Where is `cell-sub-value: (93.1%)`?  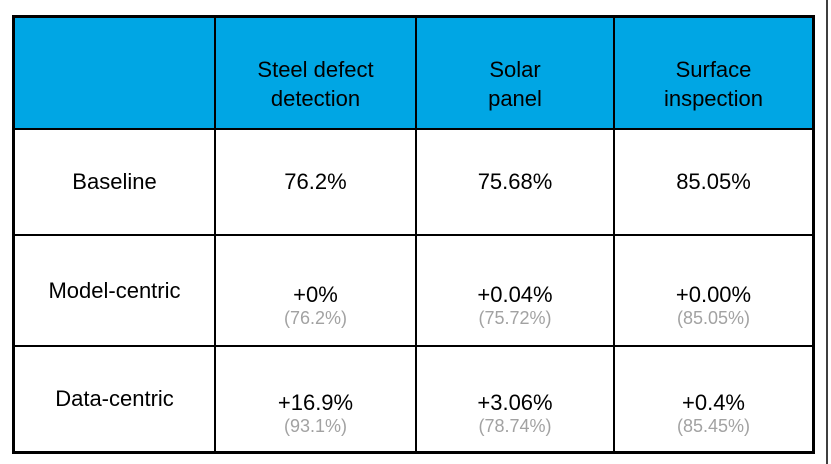 cell-sub-value: (93.1%) is located at coordinates (315, 426).